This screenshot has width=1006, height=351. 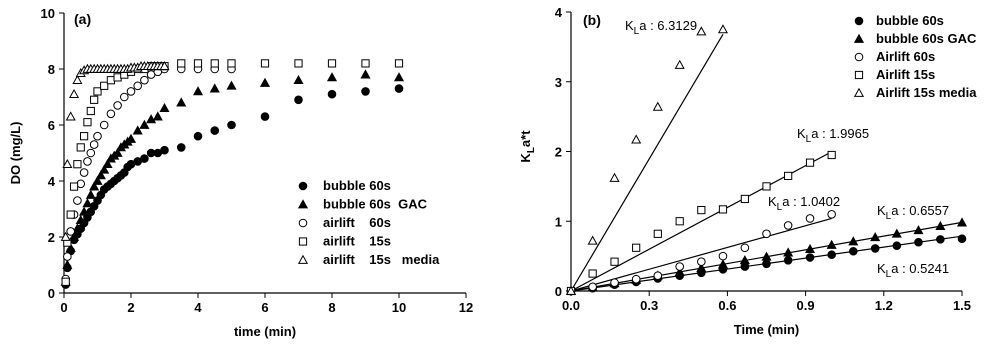 What do you see at coordinates (920, 268) in the screenshot?
I see `kla-annotation-rest: a : 0.5241` at bounding box center [920, 268].